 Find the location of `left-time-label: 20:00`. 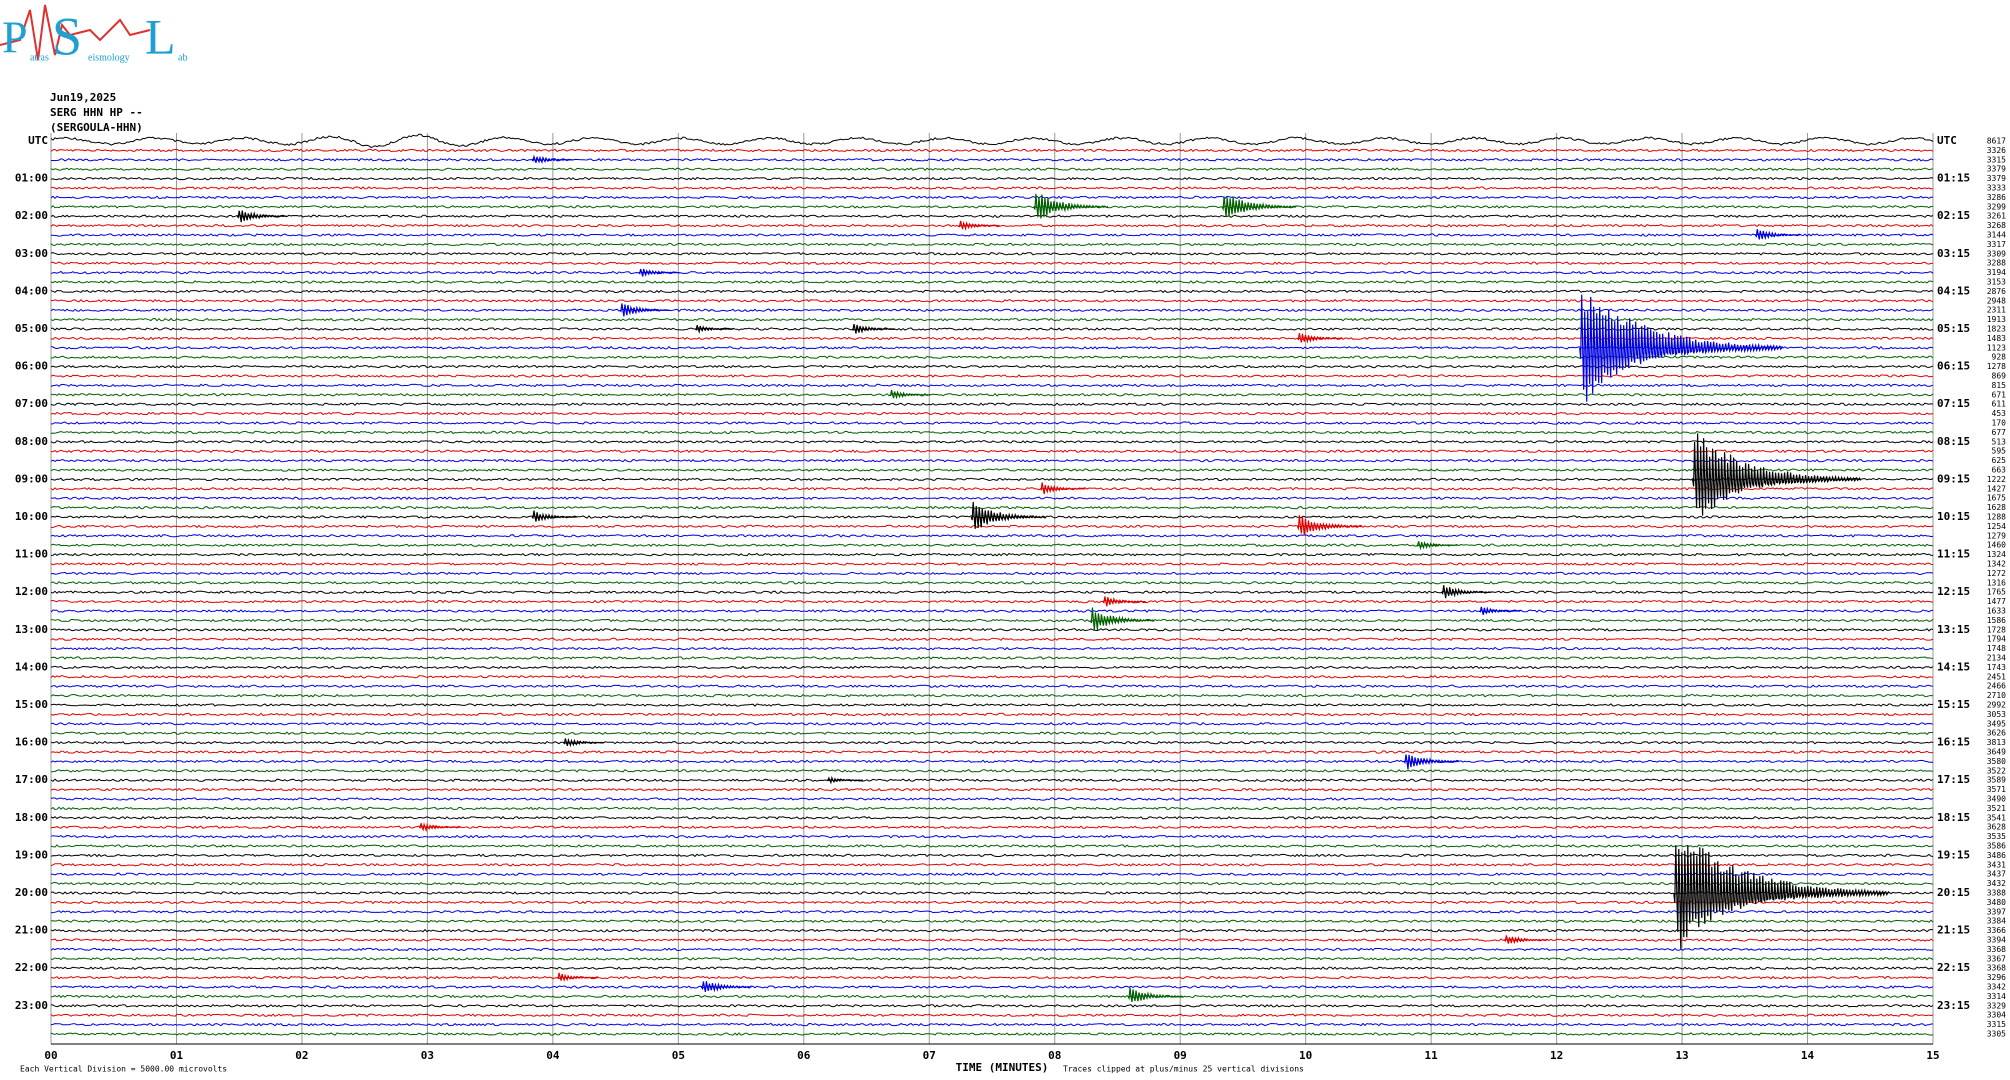

left-time-label: 20:00 is located at coordinates (31, 892).